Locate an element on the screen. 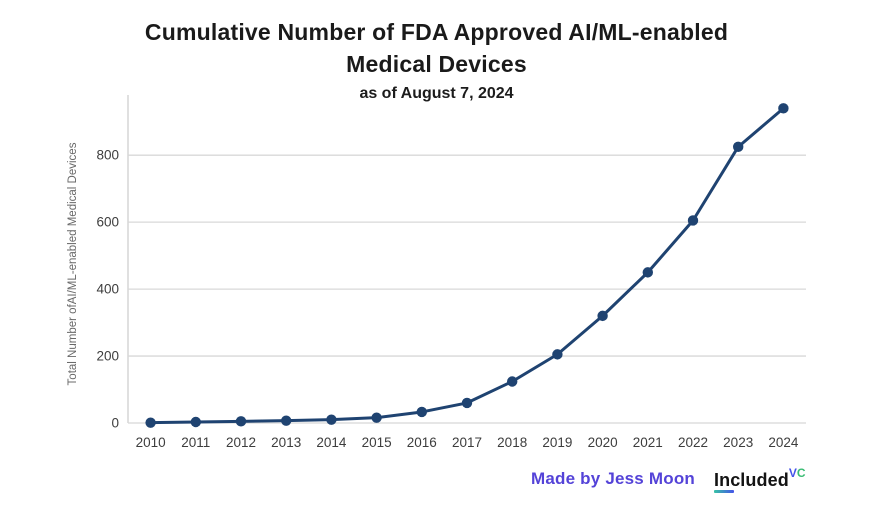 Image resolution: width=873 pixels, height=511 pixels. x-tick-label: 2013 is located at coordinates (286, 442).